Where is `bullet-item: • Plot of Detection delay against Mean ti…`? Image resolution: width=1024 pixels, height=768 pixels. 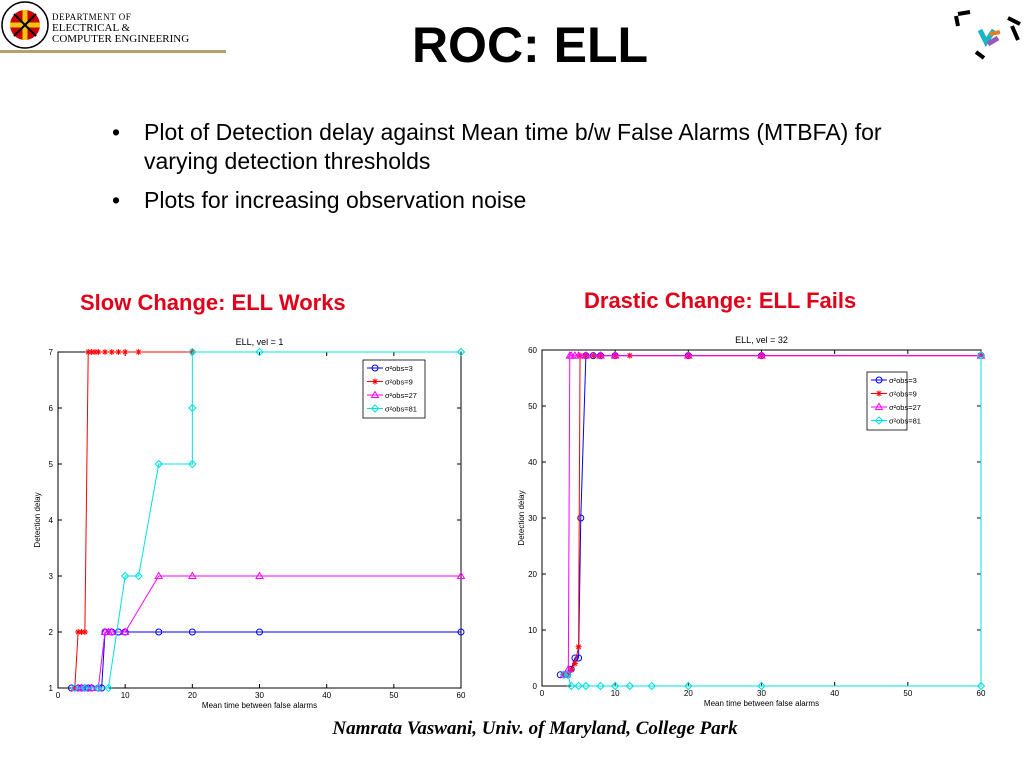 bullet-item: • Plot of Detection delay against Mean ti… is located at coordinates (520, 147).